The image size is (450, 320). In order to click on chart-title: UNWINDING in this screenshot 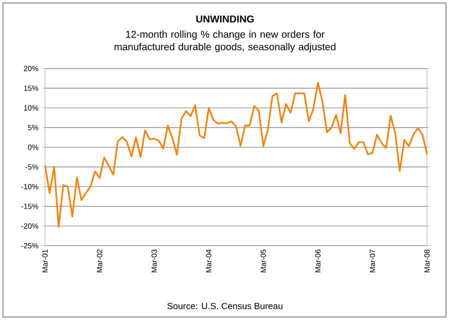, I will do `click(225, 19)`.